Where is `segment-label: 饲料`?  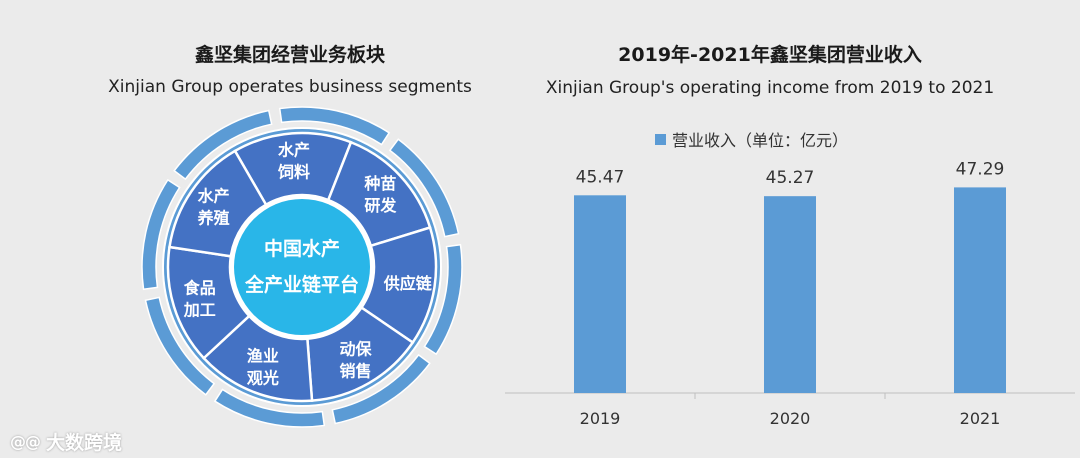
segment-label: 饲料 is located at coordinates (293, 171).